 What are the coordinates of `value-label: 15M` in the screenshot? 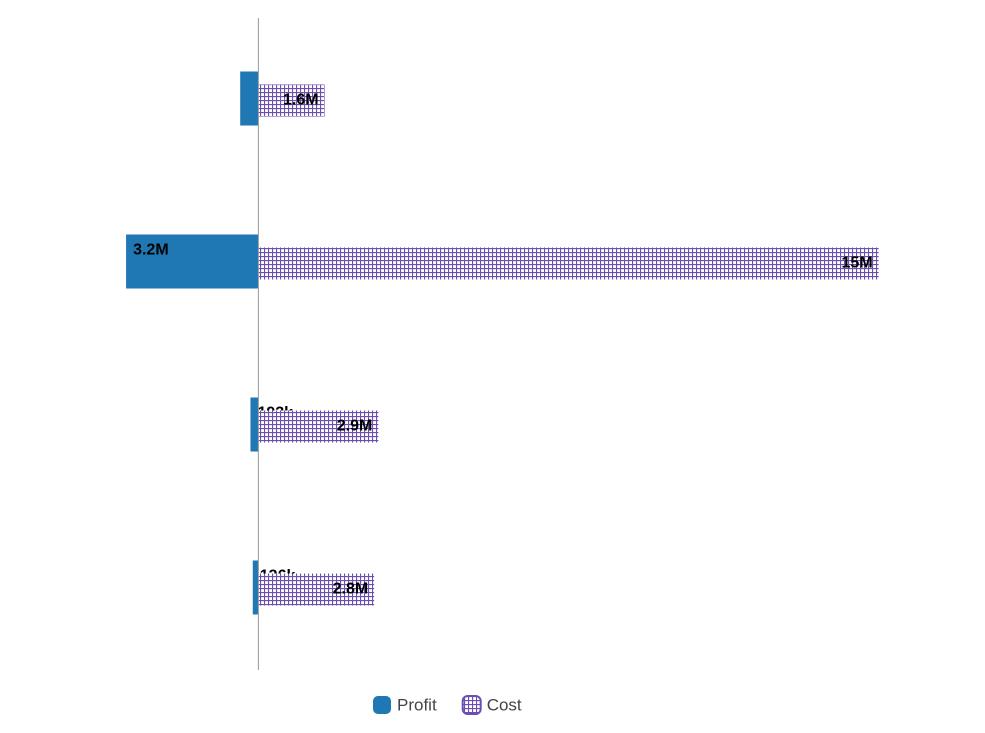 It's located at (857, 263).